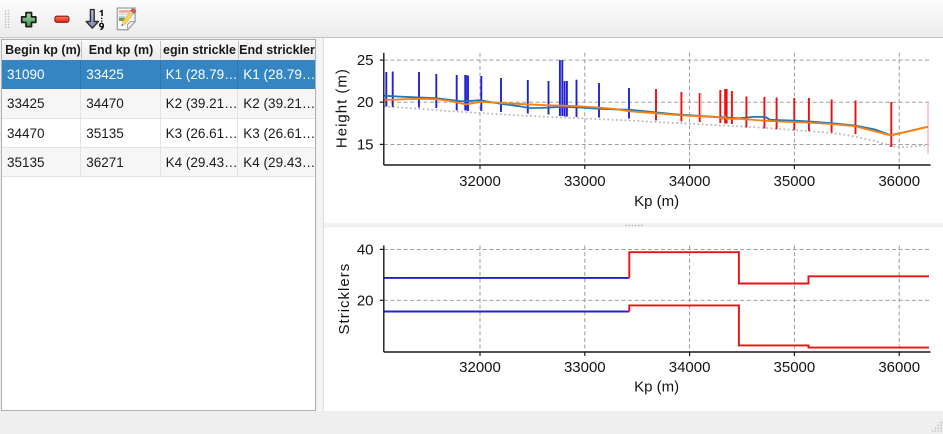  I want to click on svg-text: Height (m), so click(341, 108).